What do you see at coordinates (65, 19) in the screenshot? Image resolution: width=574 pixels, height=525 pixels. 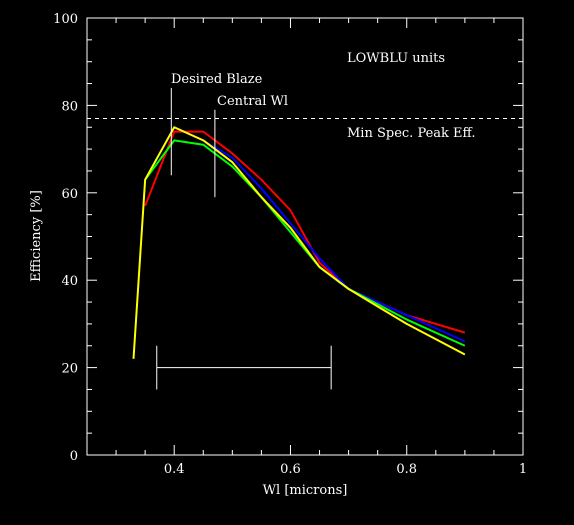 I see `y-tick-label: 100` at bounding box center [65, 19].